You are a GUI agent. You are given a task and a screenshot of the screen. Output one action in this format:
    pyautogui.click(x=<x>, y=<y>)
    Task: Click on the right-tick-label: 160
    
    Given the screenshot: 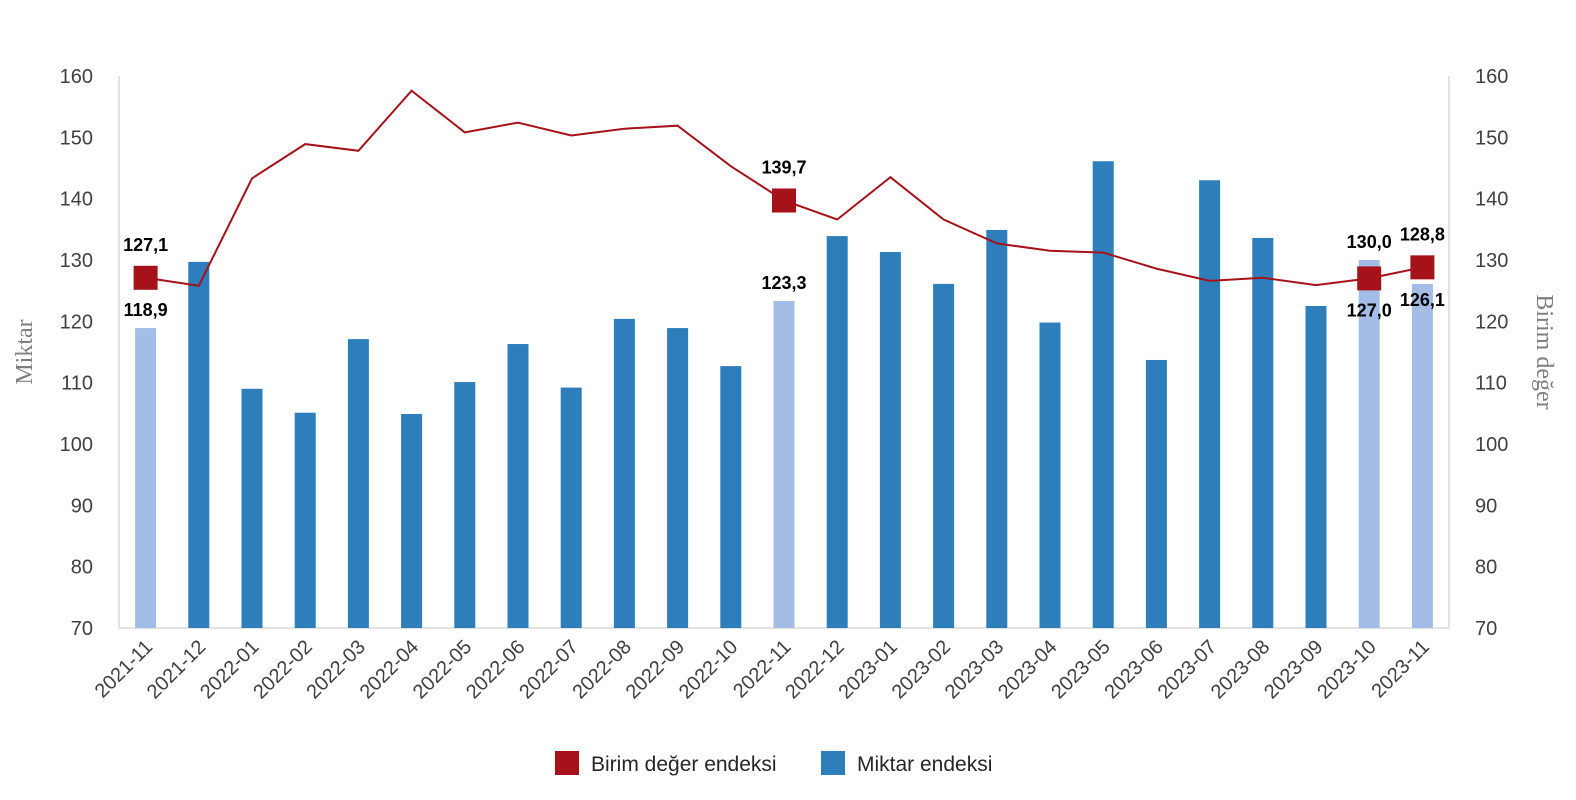 What is the action you would take?
    pyautogui.click(x=1491, y=77)
    